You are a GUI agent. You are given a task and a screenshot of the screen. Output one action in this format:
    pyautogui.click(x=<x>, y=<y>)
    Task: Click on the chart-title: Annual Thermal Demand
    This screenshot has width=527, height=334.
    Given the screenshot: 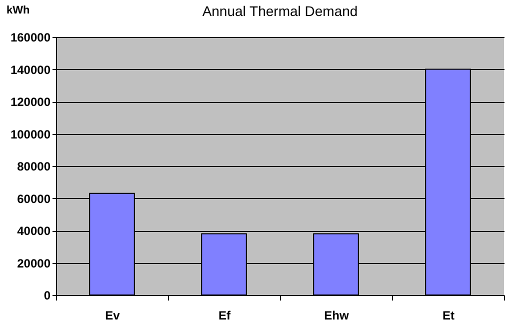 What is the action you would take?
    pyautogui.click(x=280, y=11)
    